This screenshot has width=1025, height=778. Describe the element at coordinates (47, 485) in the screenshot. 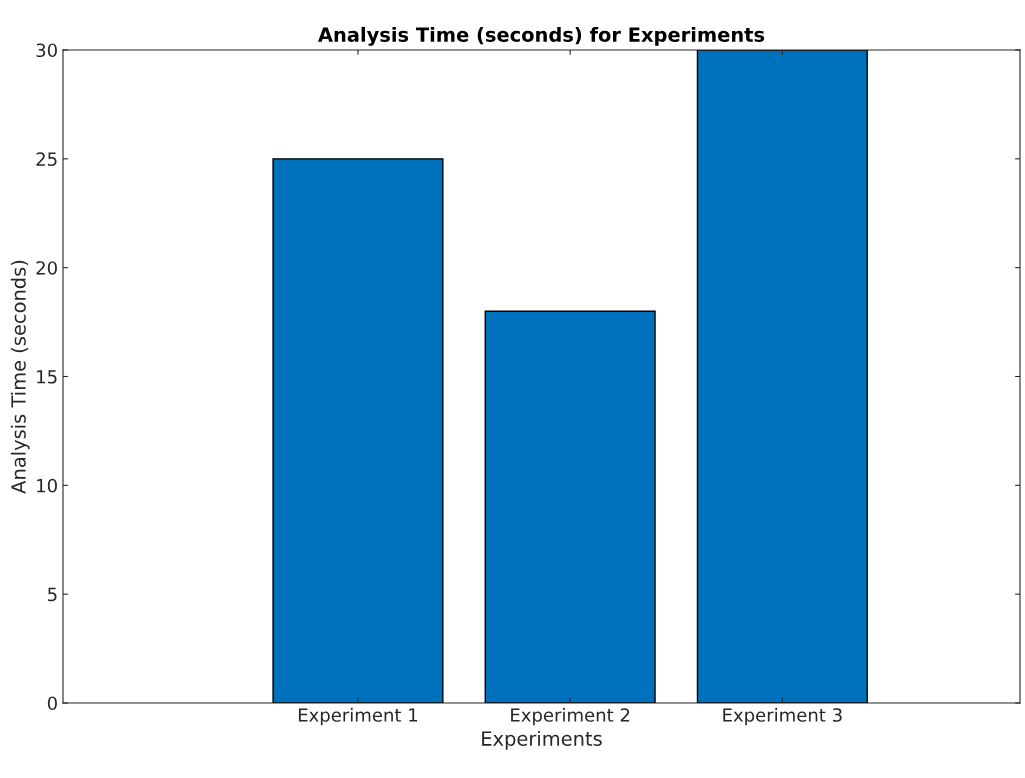

I see `y-tick-label: 10` at that location.